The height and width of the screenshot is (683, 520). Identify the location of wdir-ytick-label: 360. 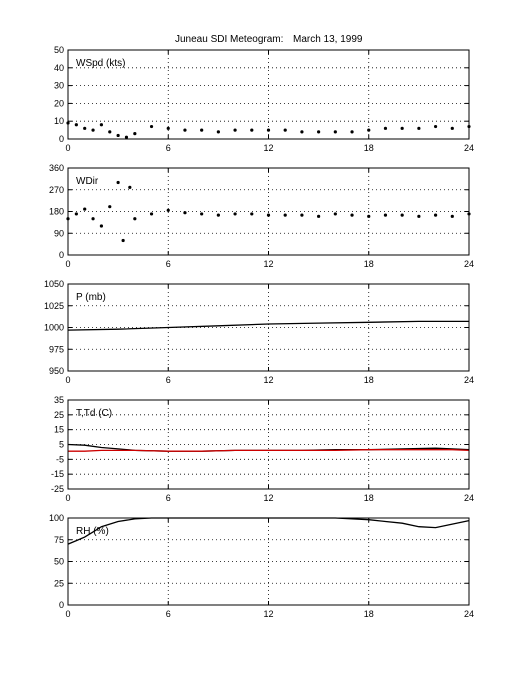
(56, 168).